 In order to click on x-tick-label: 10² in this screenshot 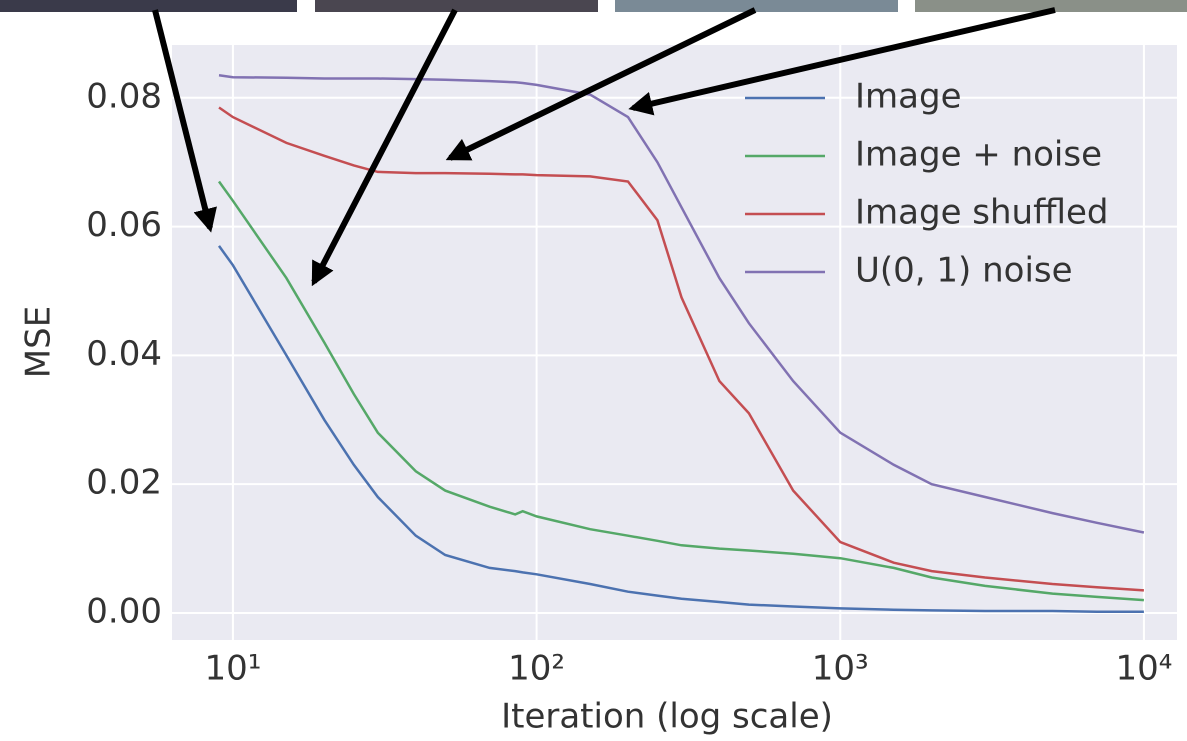, I will do `click(536, 669)`.